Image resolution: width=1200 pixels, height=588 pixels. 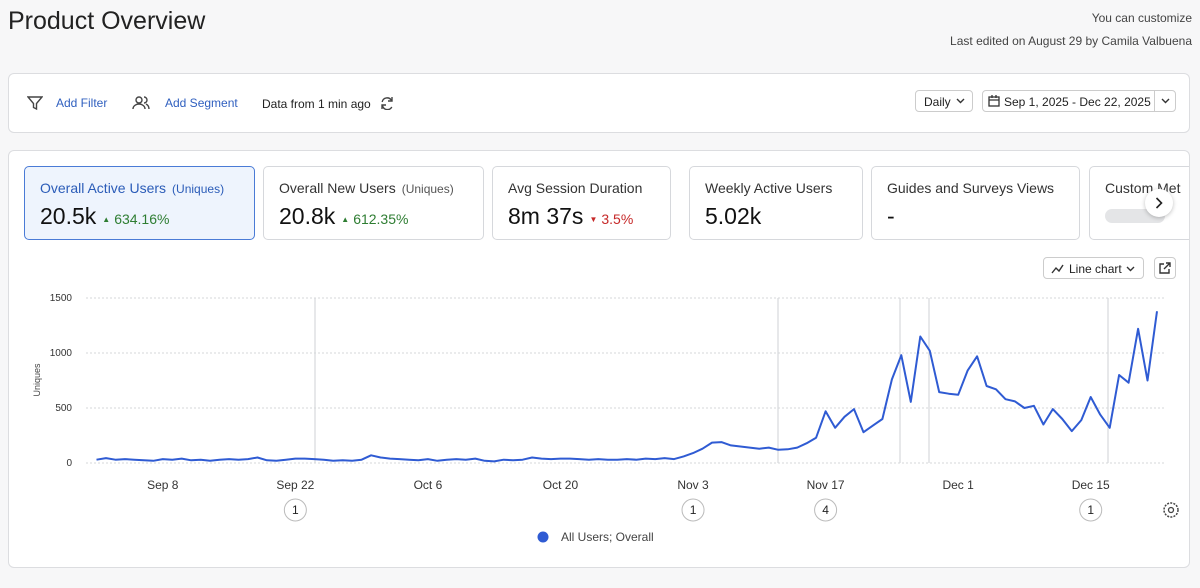 What do you see at coordinates (994, 101) in the screenshot?
I see `calendar-icon` at bounding box center [994, 101].